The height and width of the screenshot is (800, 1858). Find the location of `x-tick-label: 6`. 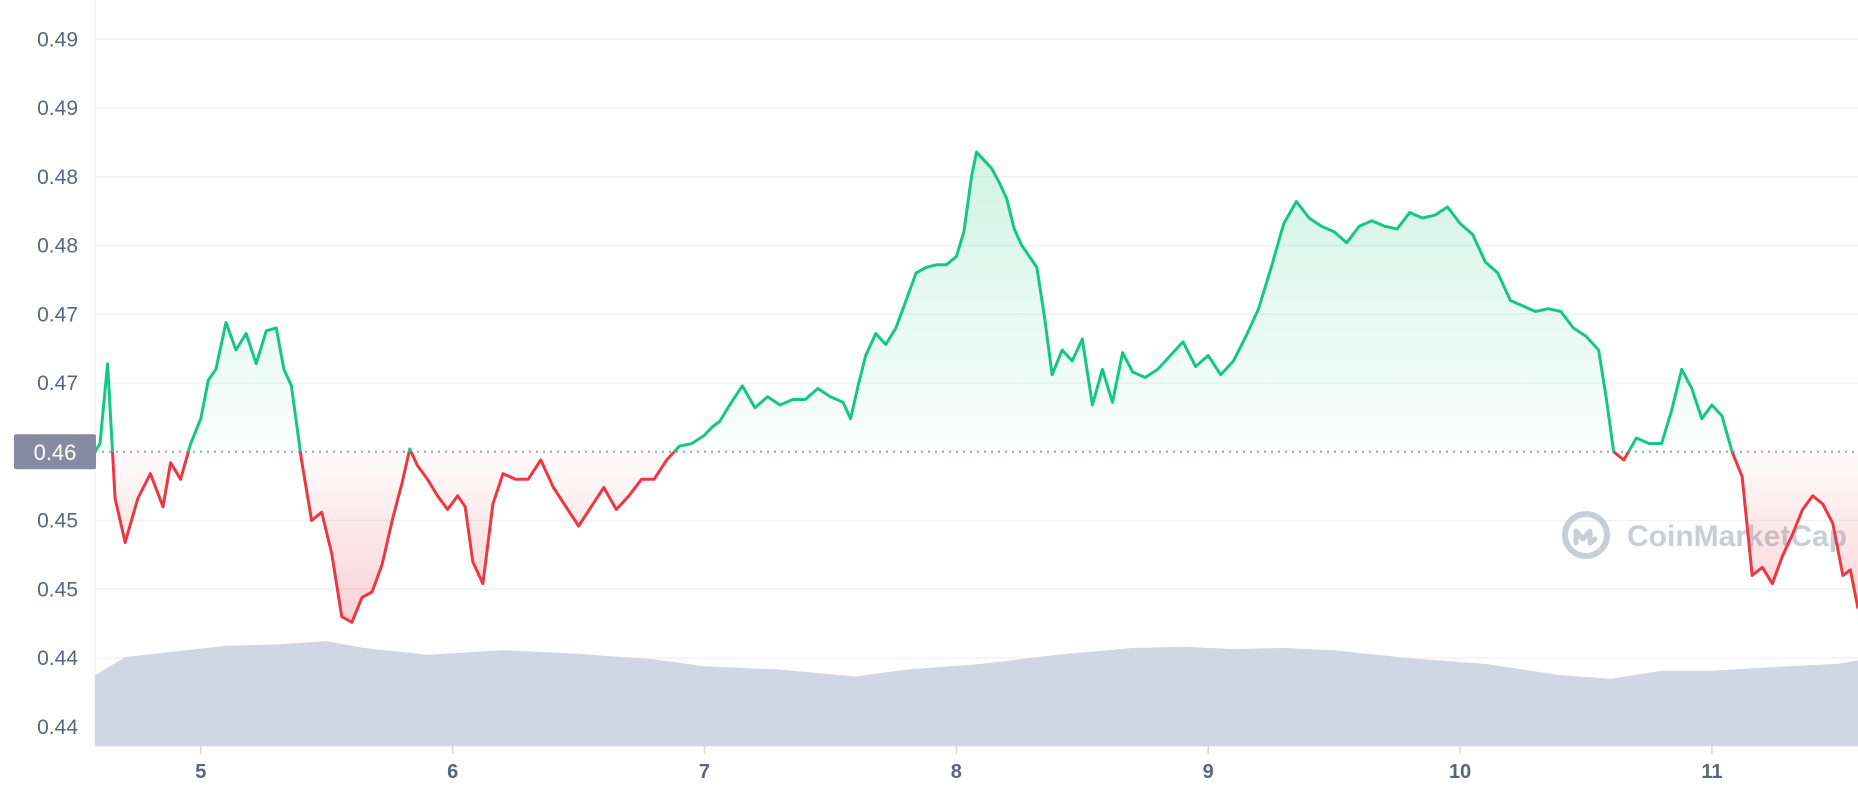

x-tick-label: 6 is located at coordinates (452, 772).